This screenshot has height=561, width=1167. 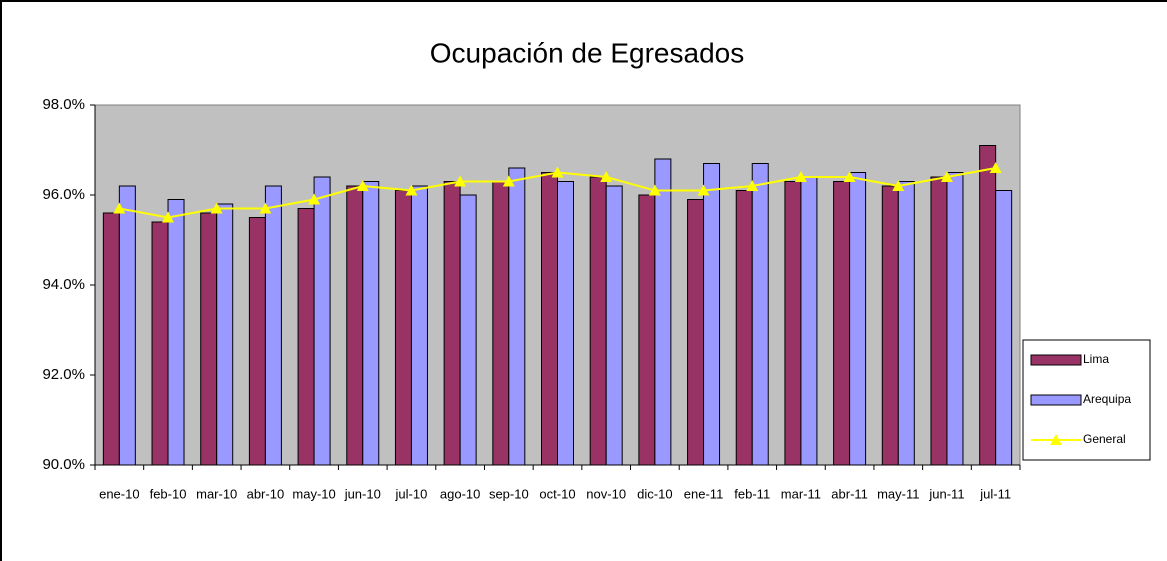 I want to click on y-tick-label: 96.0%, so click(x=63, y=194).